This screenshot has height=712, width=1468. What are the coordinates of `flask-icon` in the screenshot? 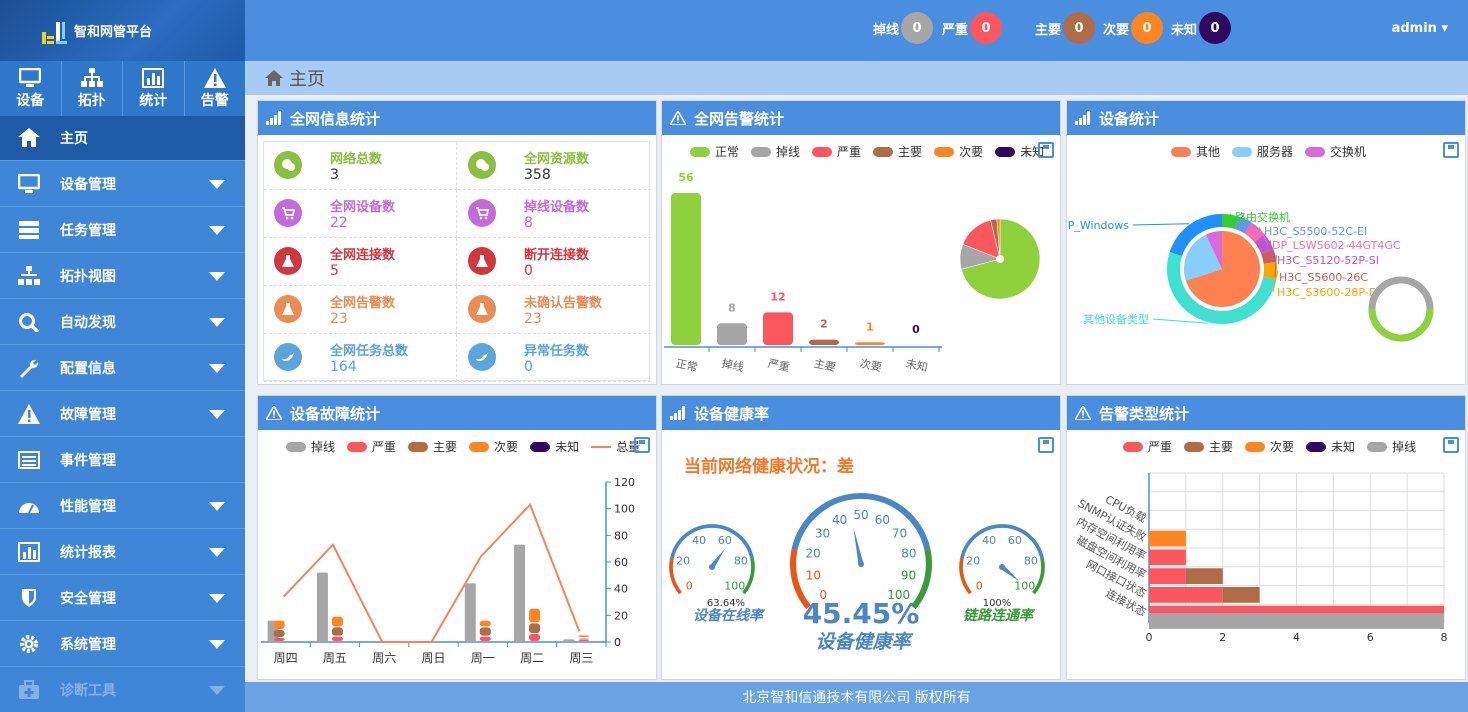 It's located at (482, 261).